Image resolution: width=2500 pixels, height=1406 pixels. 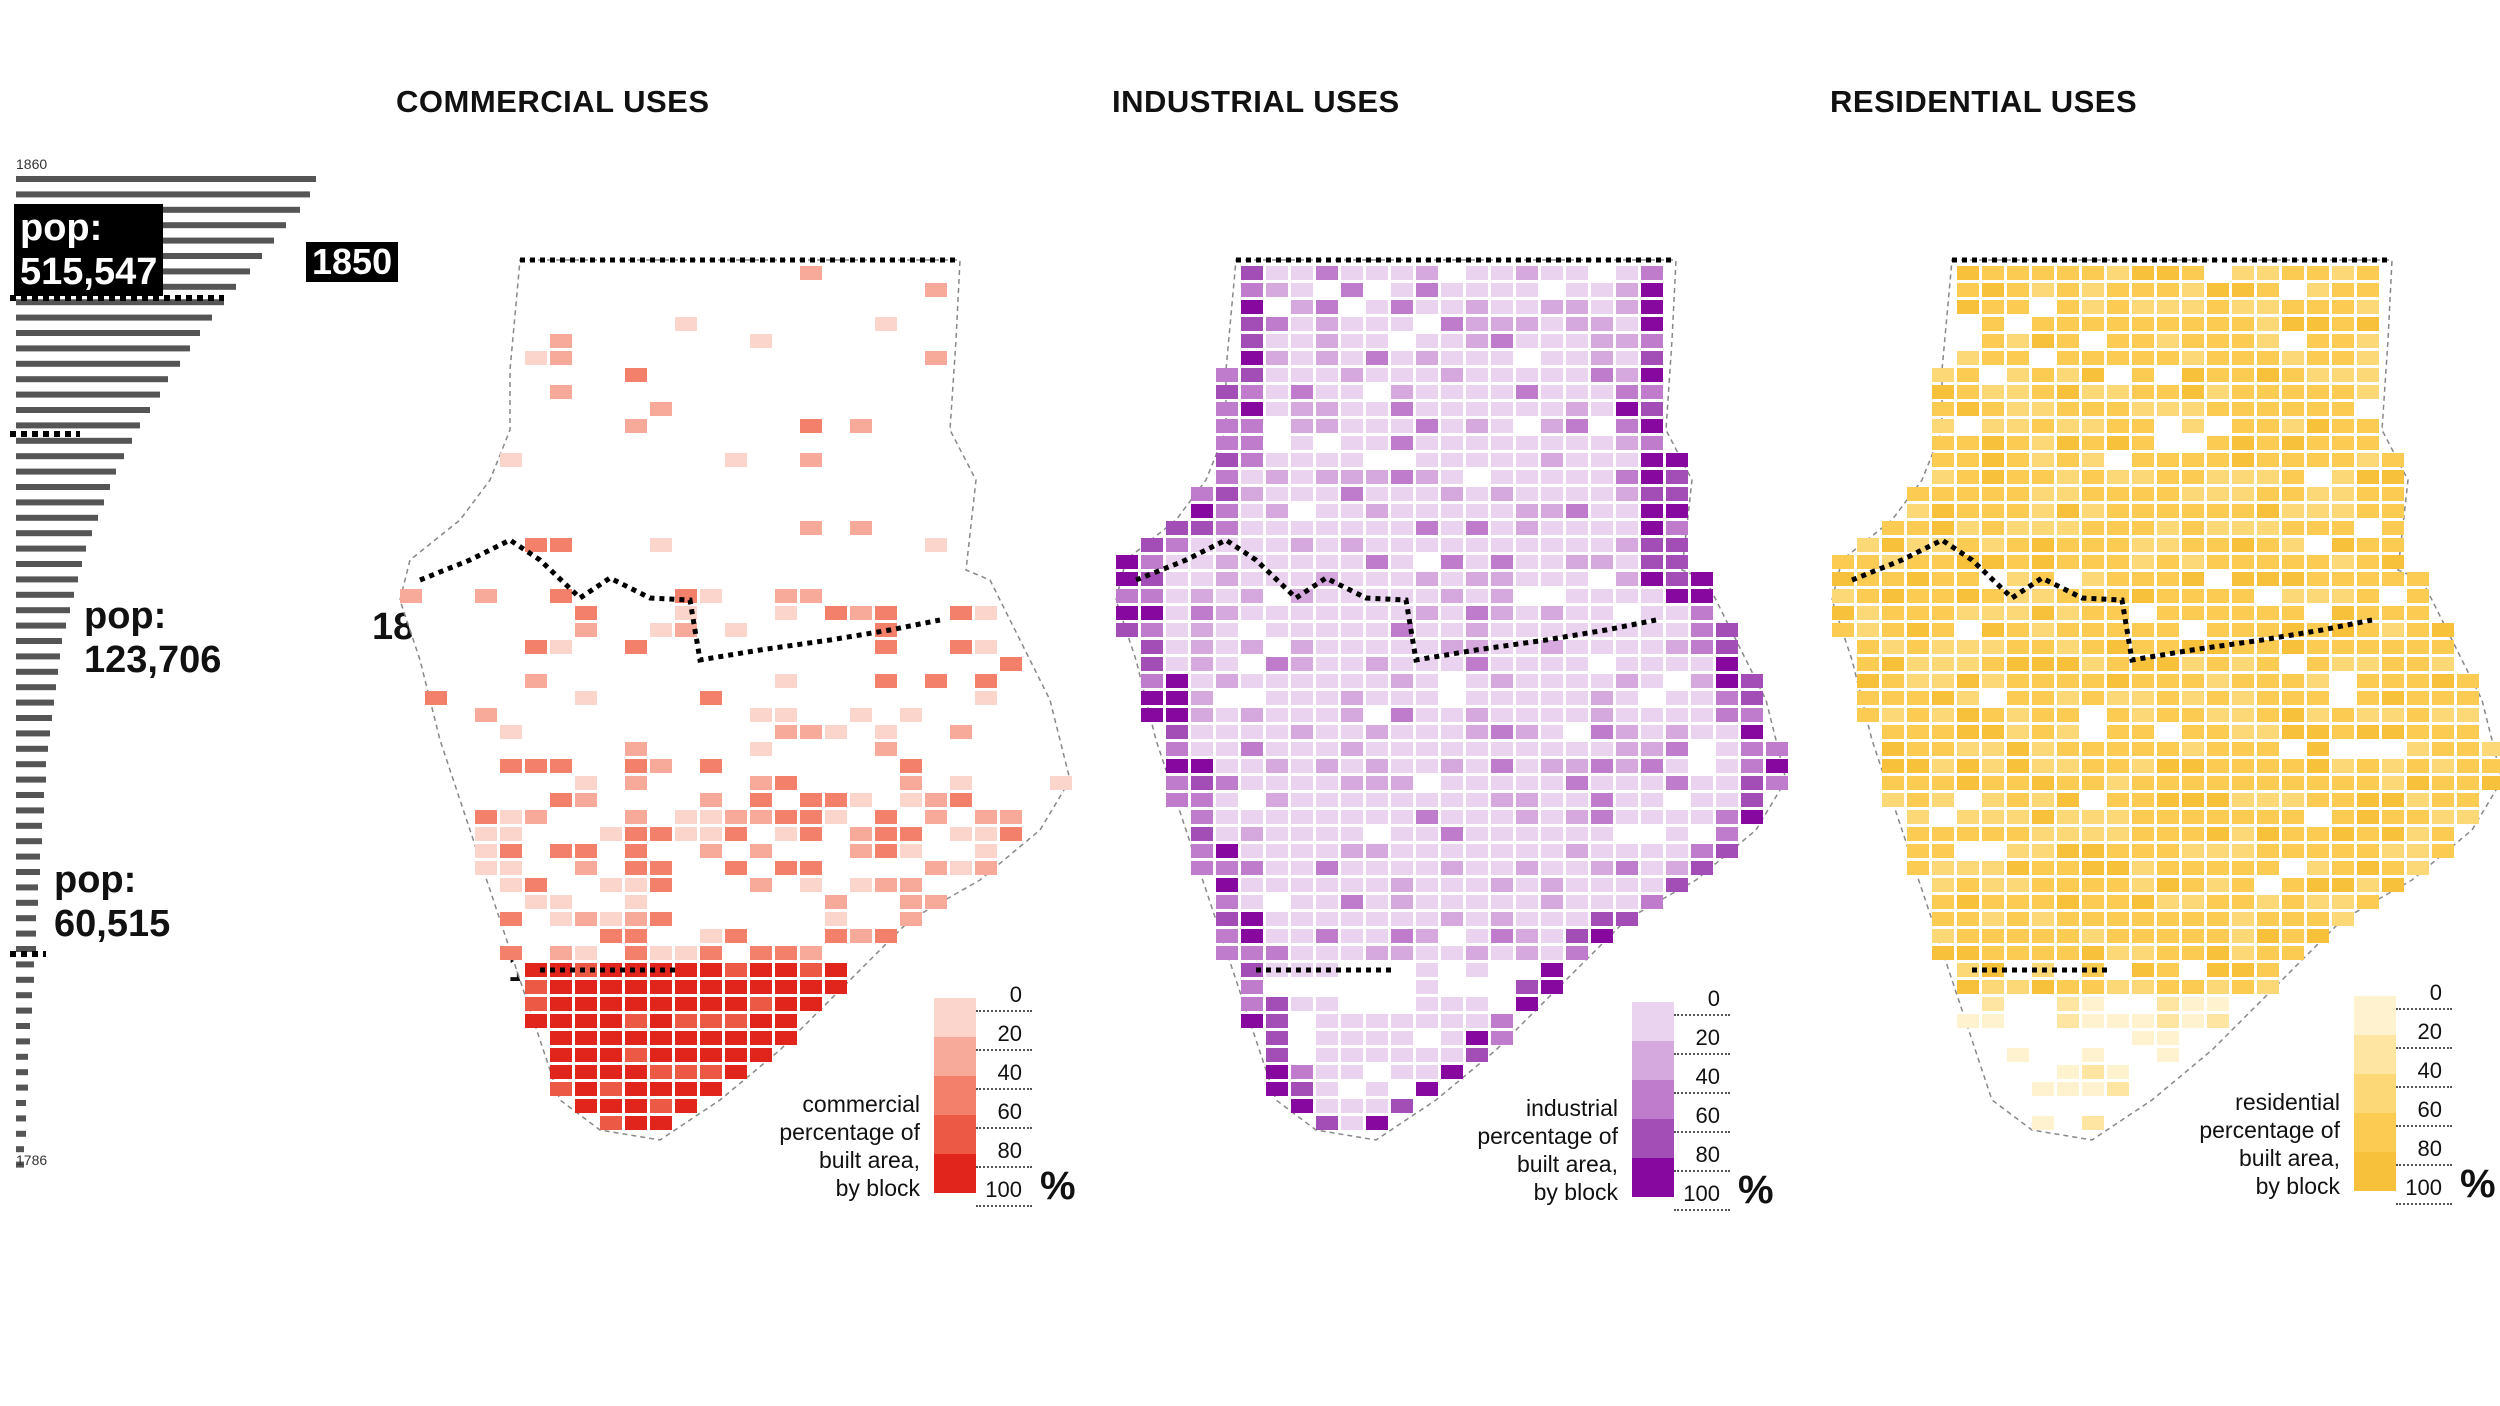 I want to click on legend-tick-line, so click(x=1702, y=1132).